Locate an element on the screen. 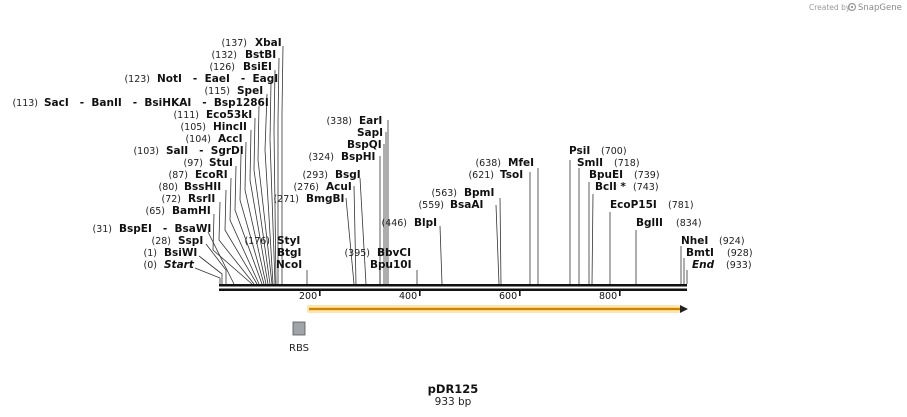 This screenshot has width=907, height=417. site-position-rsrii: (72) is located at coordinates (171, 199).